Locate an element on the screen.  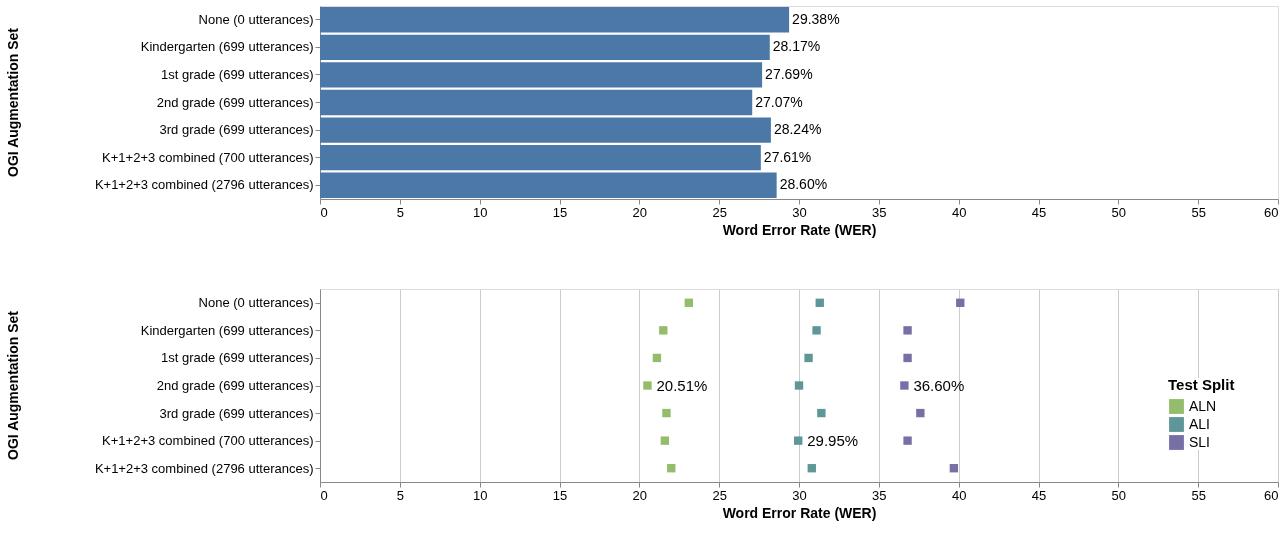
data-label: 27.69% is located at coordinates (789, 73).